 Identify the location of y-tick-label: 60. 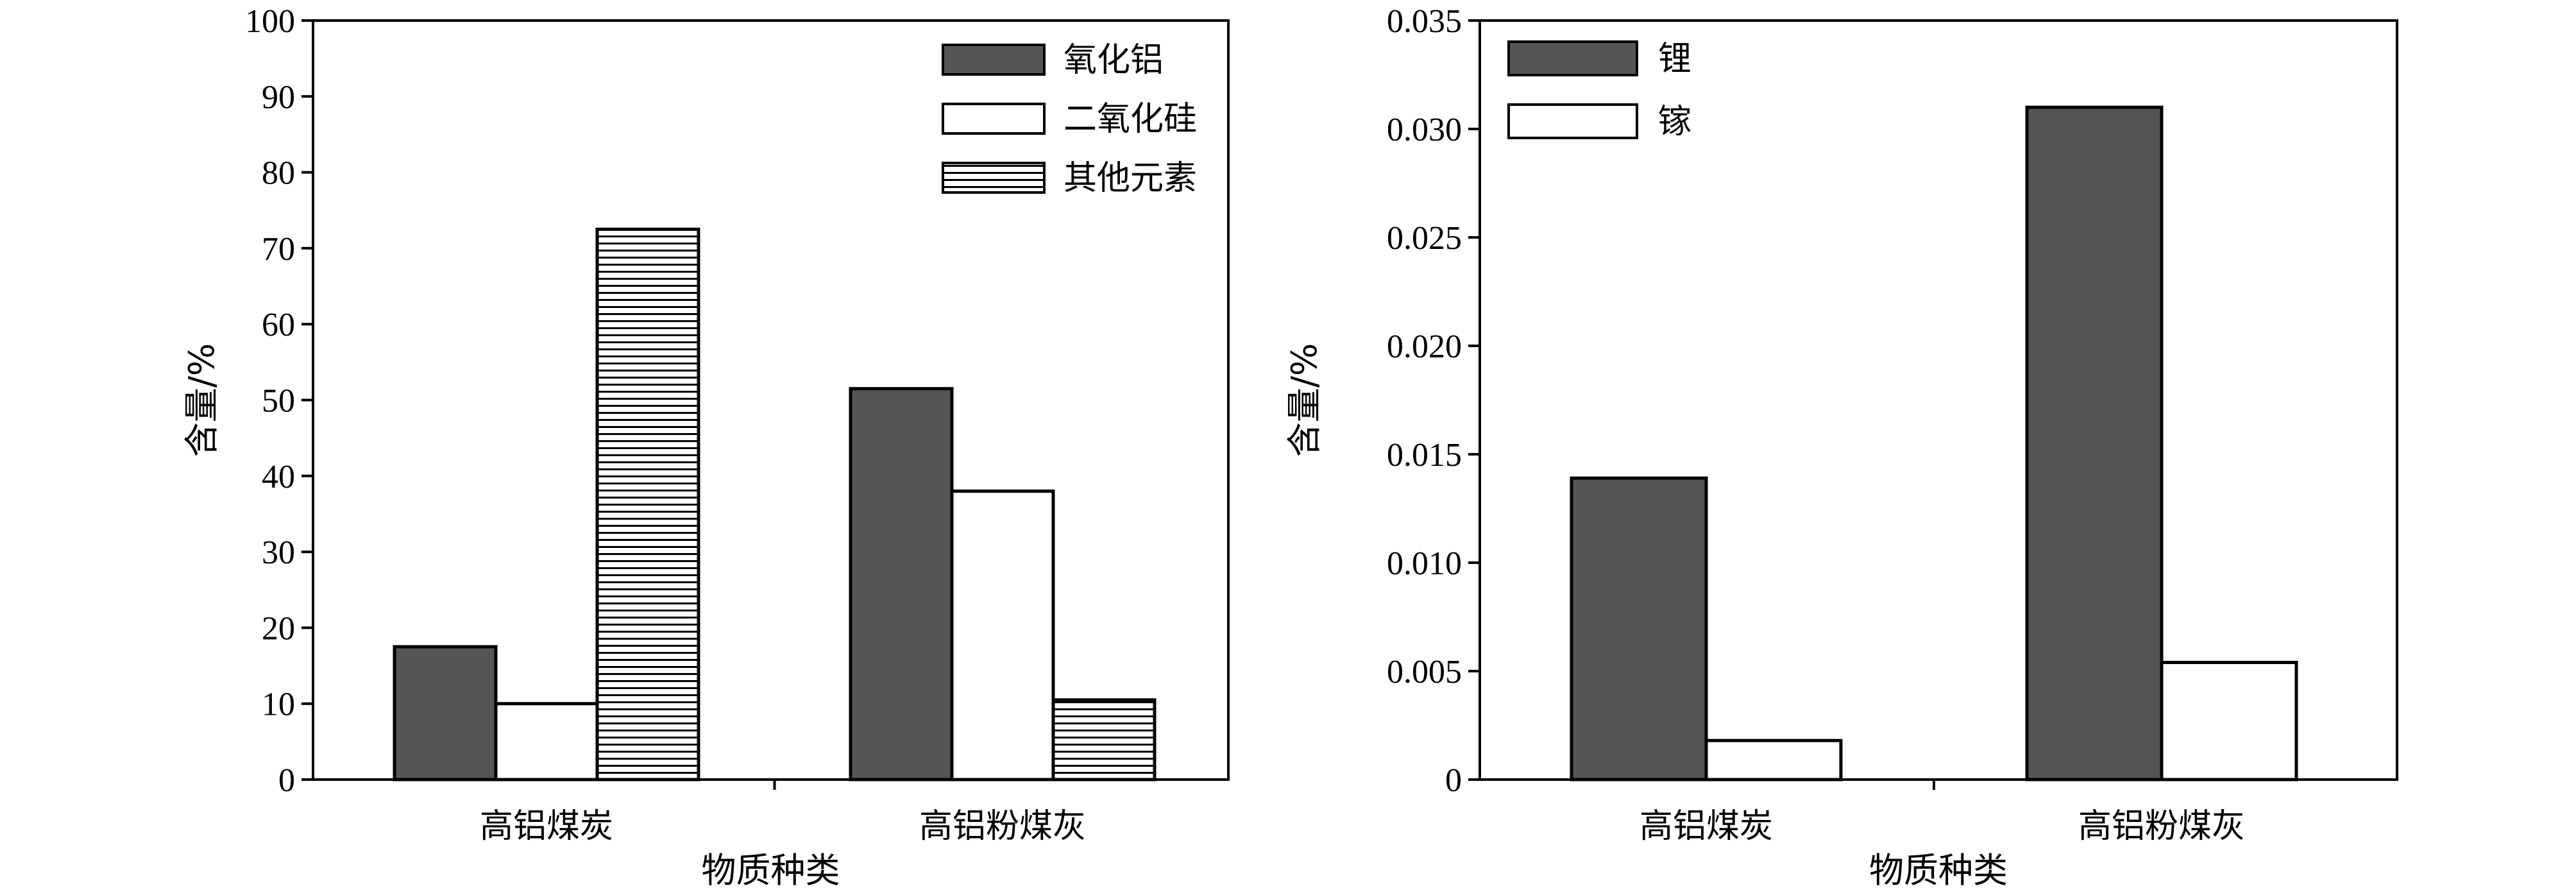
(278, 325).